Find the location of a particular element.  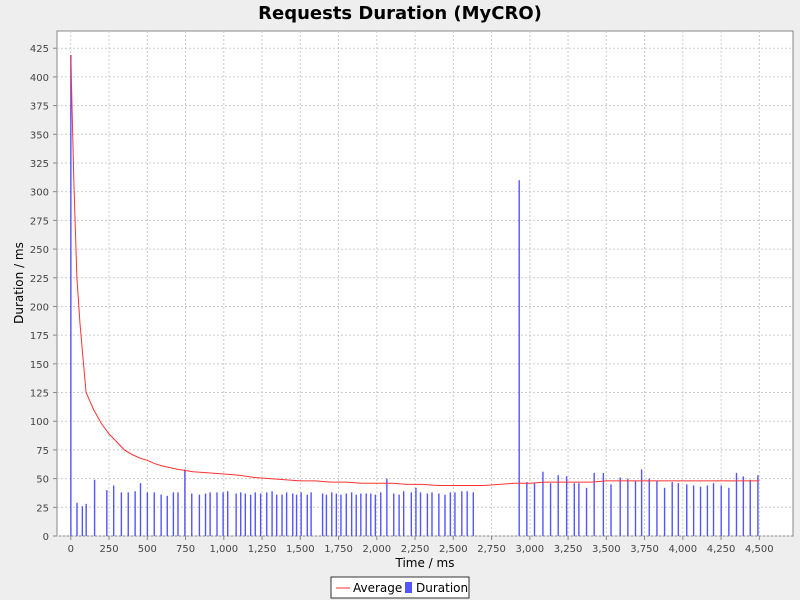

y-tick-label: 425 is located at coordinates (39, 49).